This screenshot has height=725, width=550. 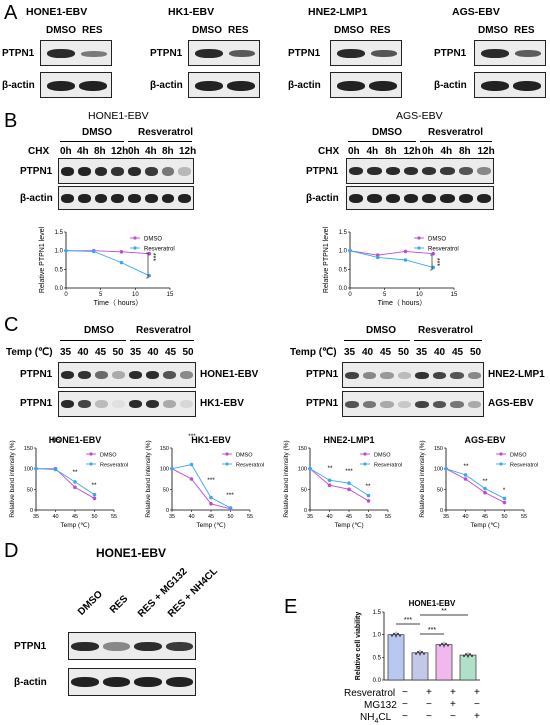 What do you see at coordinates (338, 12) in the screenshot?
I see `blot-title: HNE2-LMP1` at bounding box center [338, 12].